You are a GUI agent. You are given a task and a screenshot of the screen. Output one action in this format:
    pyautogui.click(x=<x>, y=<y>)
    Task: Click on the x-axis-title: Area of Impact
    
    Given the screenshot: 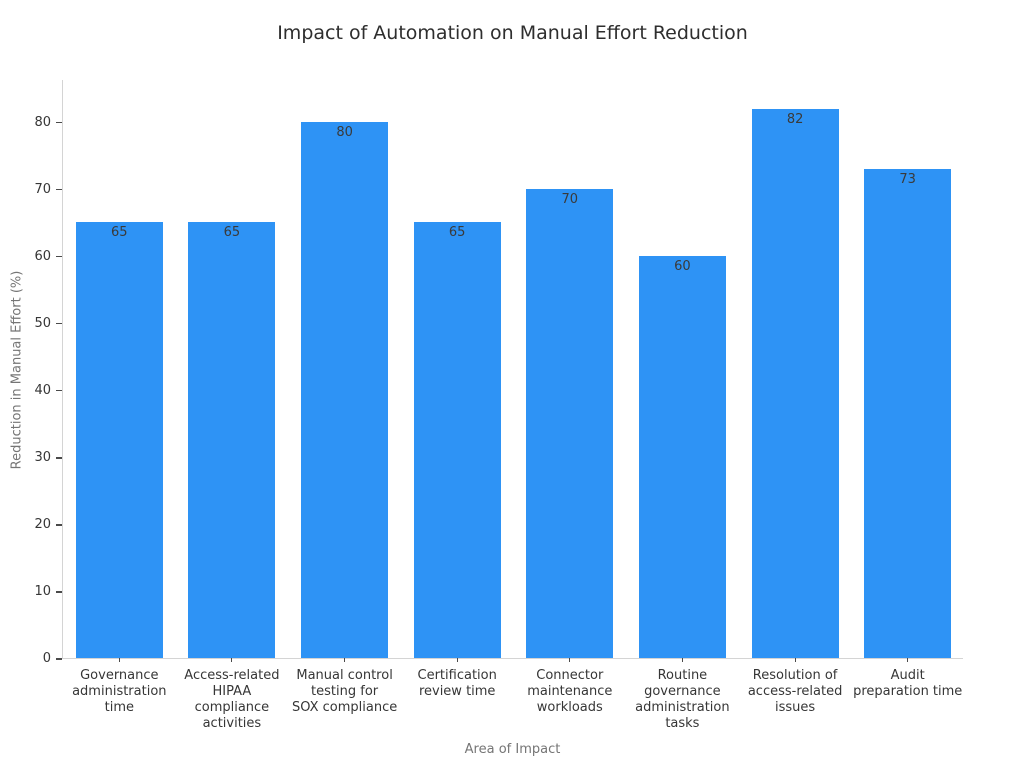 What is the action you would take?
    pyautogui.click(x=512, y=749)
    